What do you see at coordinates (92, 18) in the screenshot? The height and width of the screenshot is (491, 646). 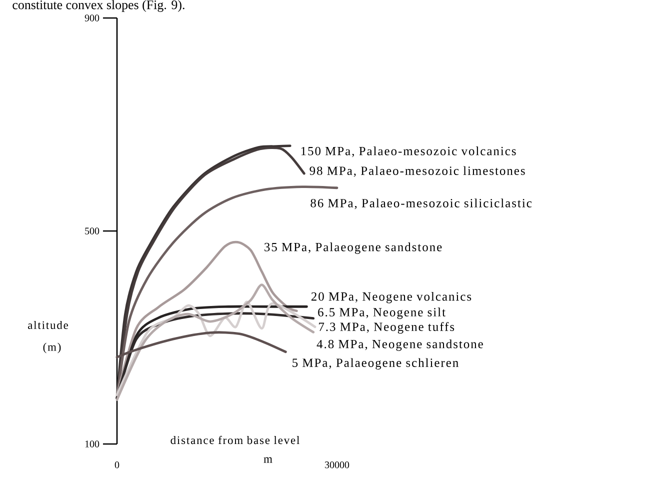 I see `y-tick-label: 900` at bounding box center [92, 18].